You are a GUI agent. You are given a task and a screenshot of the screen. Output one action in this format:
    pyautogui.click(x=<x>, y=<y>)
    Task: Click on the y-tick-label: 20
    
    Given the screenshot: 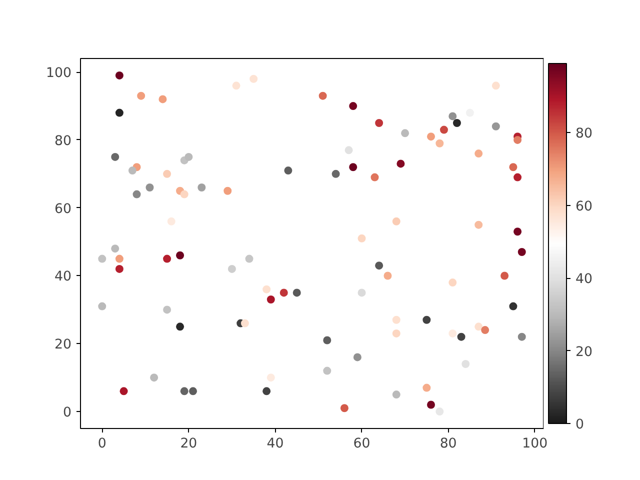 What is the action you would take?
    pyautogui.click(x=63, y=345)
    